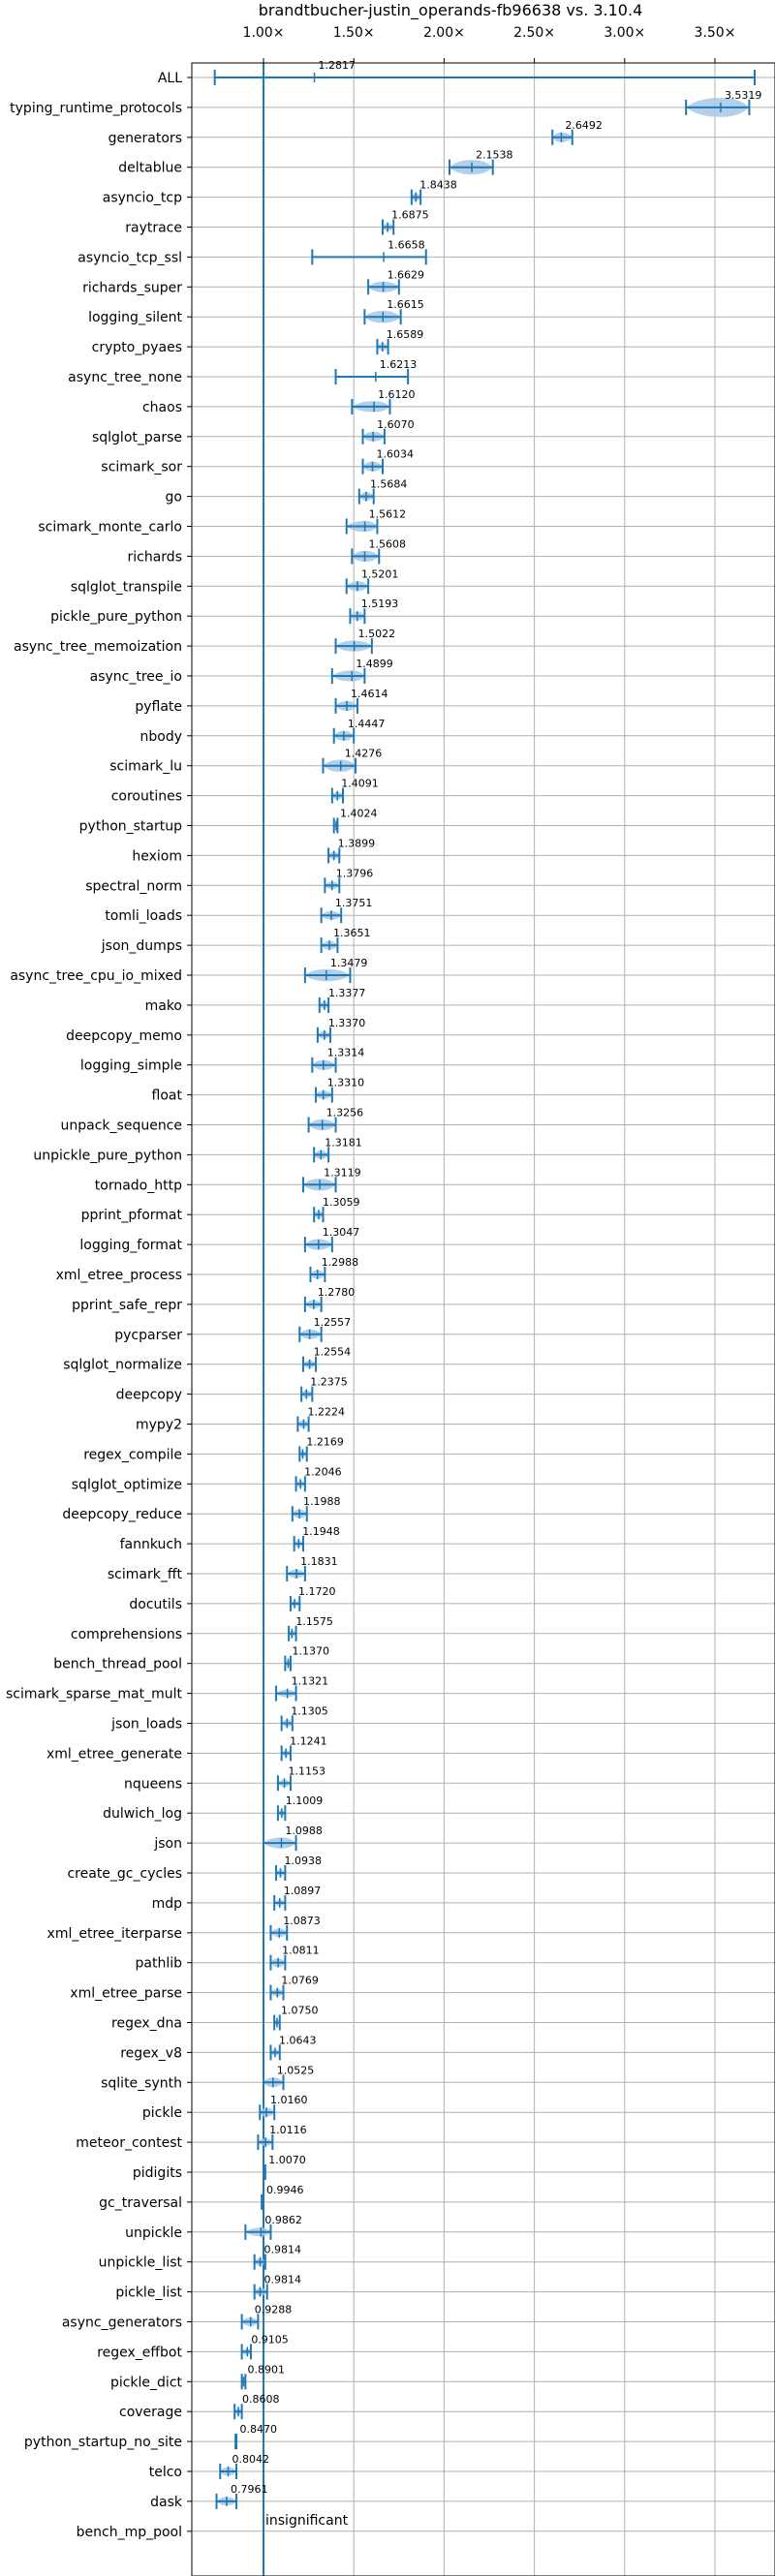  I want to click on value-label: 2.6492, so click(584, 125).